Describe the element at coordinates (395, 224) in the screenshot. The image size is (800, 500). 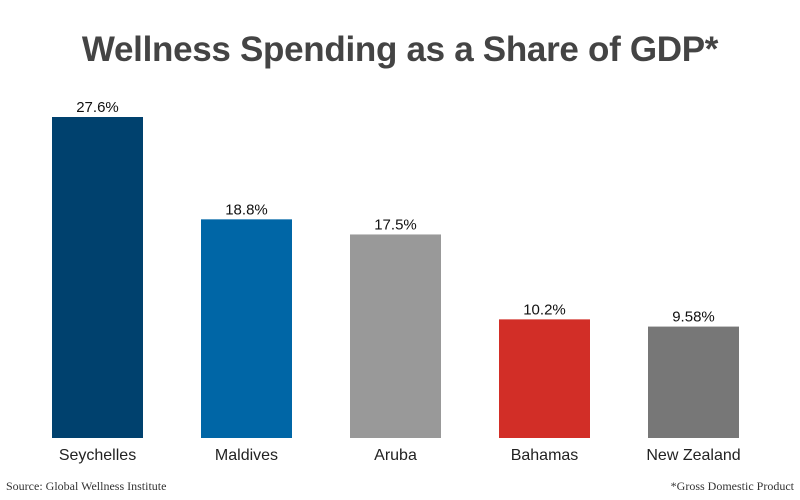
I see `data-label: 17.5%` at that location.